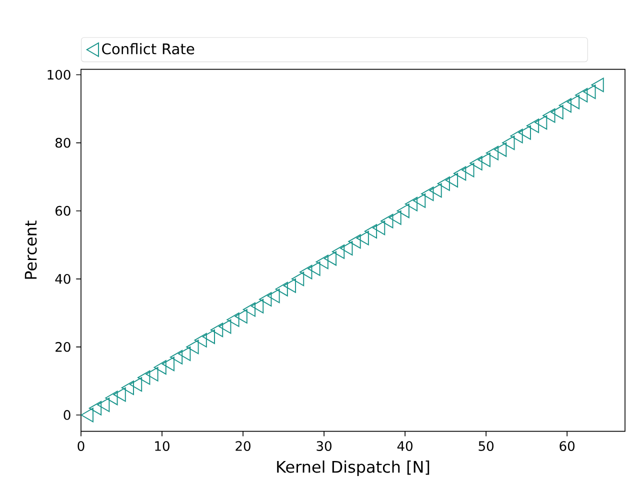 The height and width of the screenshot is (480, 640). I want to click on x-tick-label: 60, so click(567, 446).